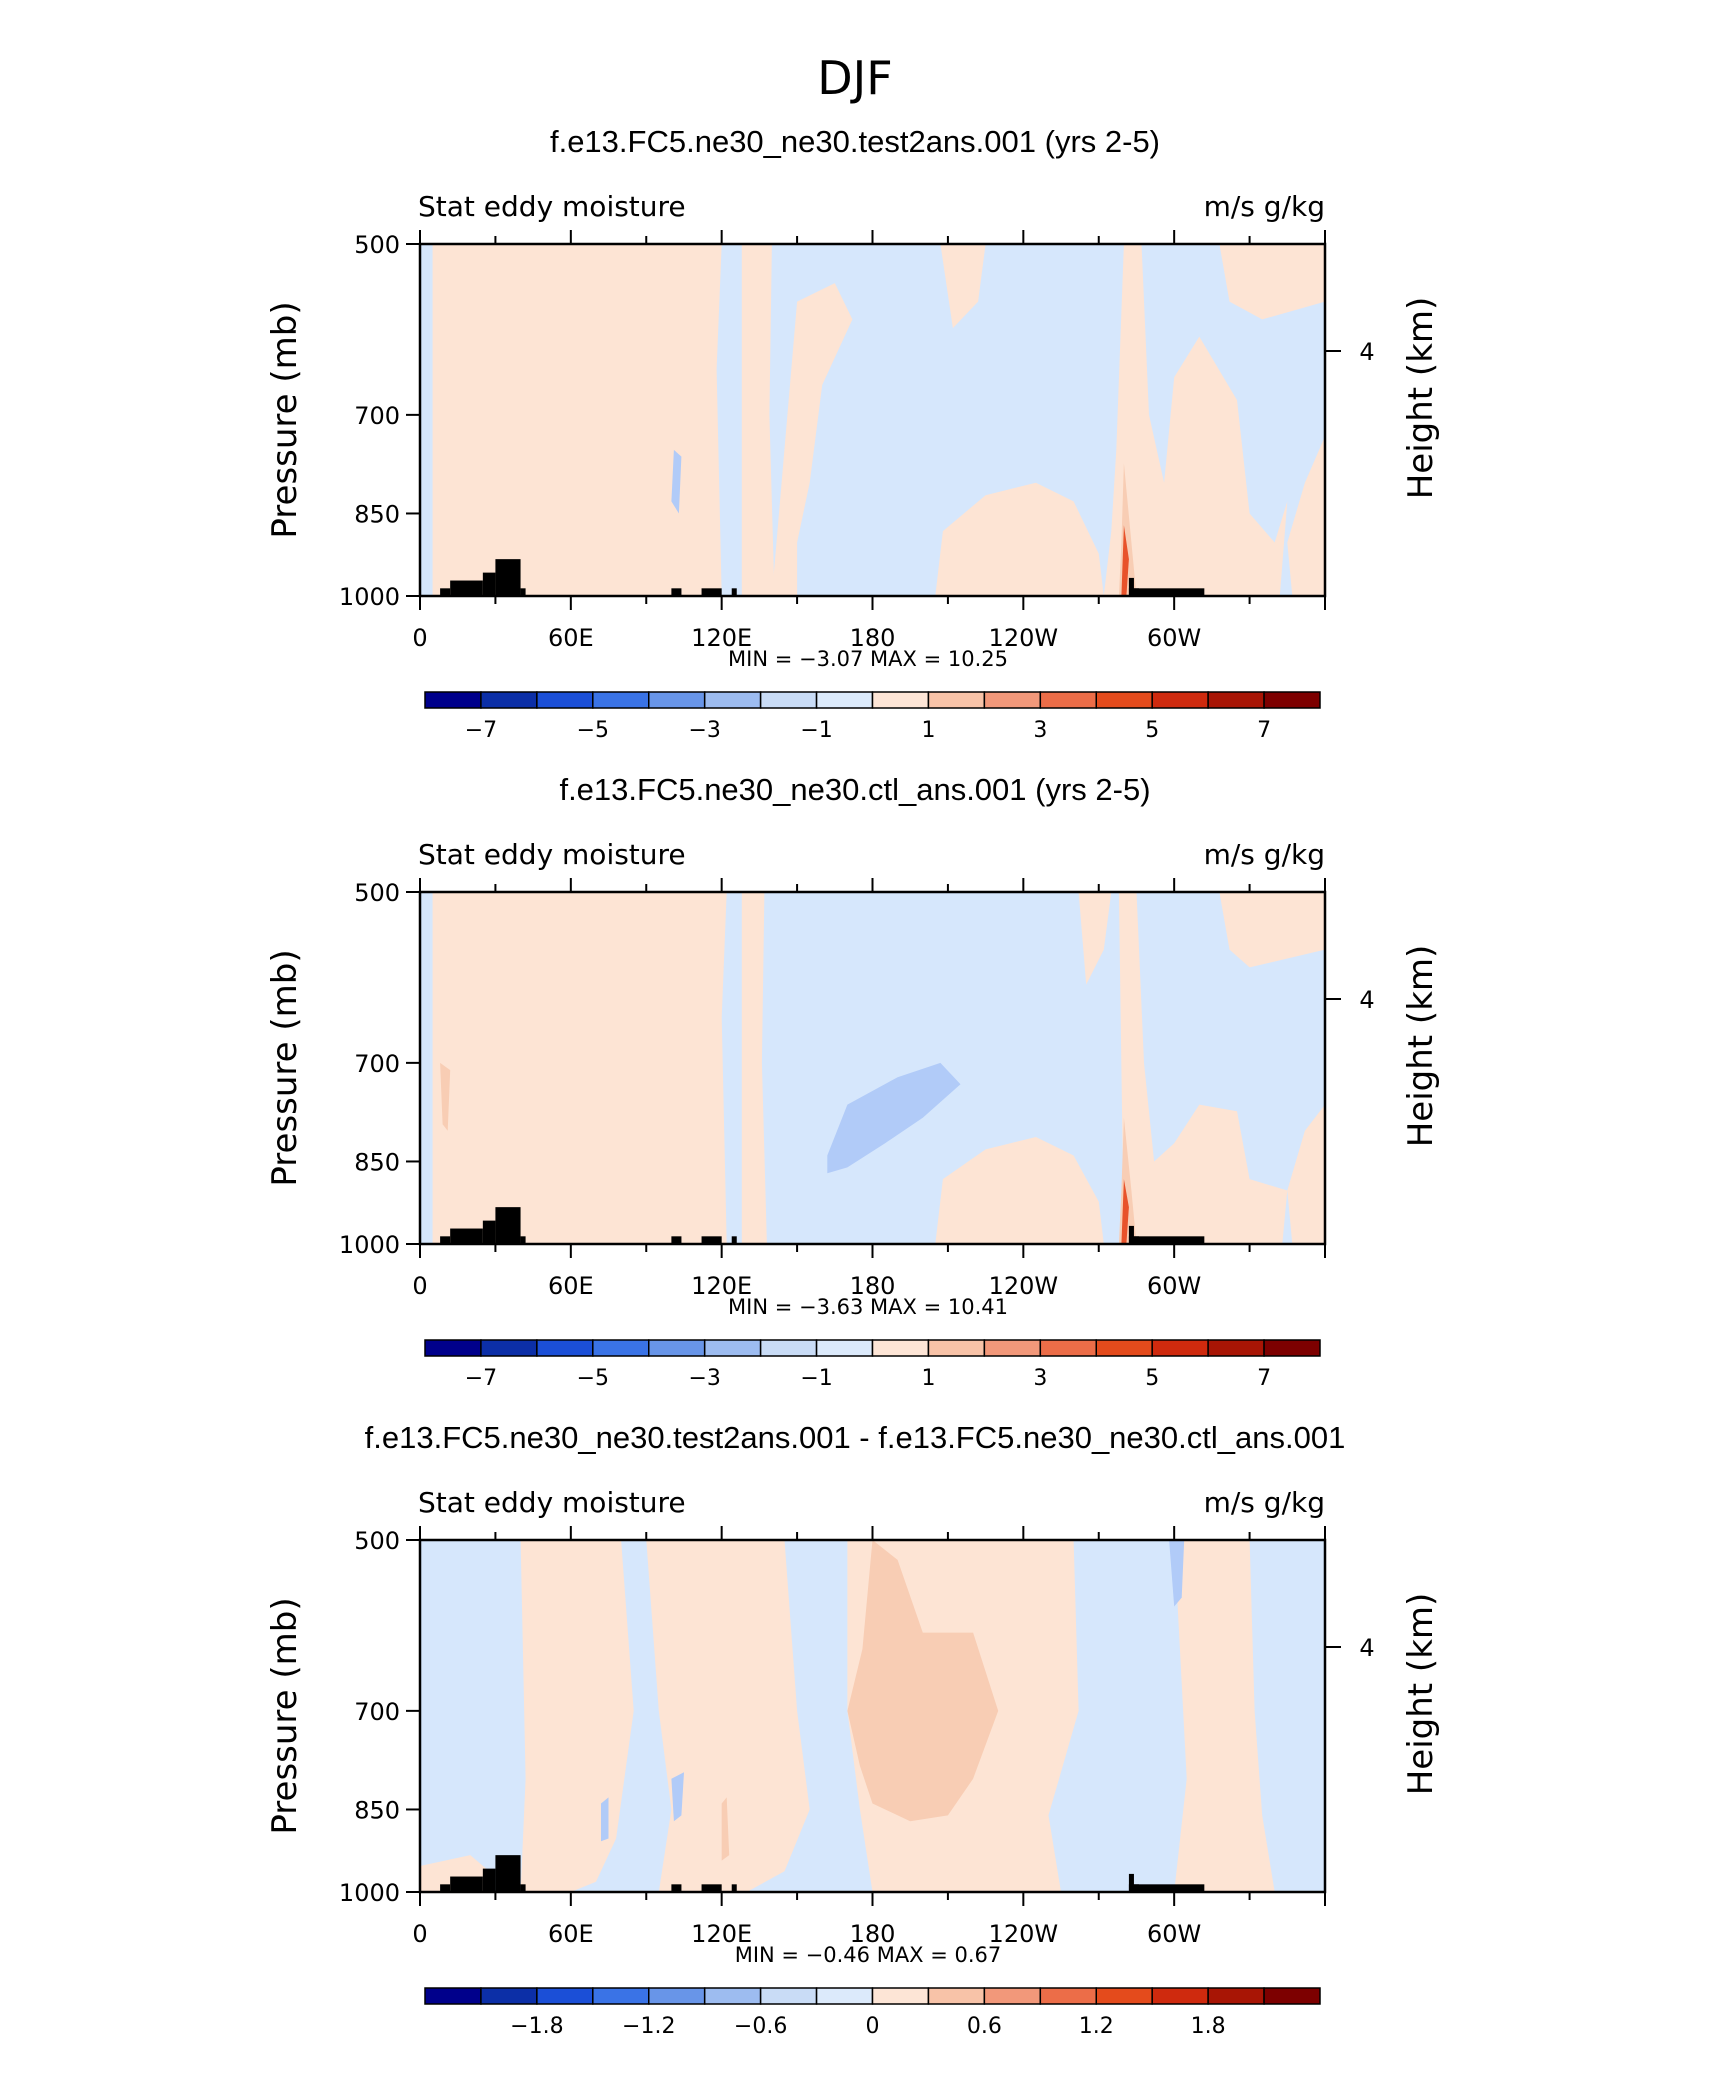 Image resolution: width=1710 pixels, height=2074 pixels. What do you see at coordinates (868, 659) in the screenshot?
I see `min-max-stats: MIN = −3.07 MAX = 10.25` at bounding box center [868, 659].